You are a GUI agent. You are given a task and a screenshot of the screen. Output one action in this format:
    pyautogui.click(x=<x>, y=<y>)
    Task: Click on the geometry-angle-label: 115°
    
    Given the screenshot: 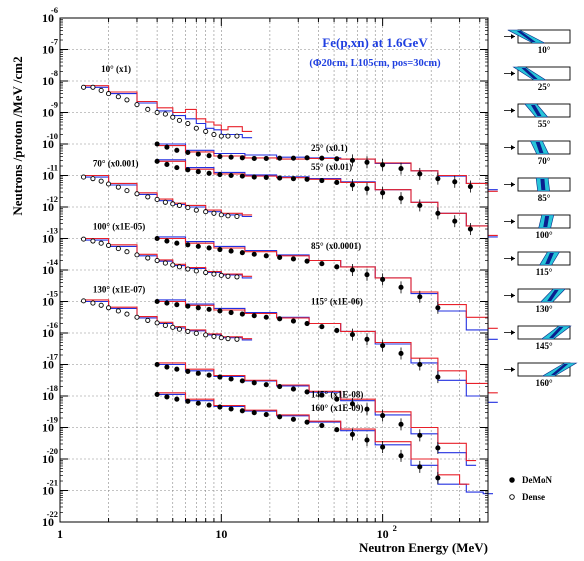 What is the action you would take?
    pyautogui.click(x=544, y=272)
    